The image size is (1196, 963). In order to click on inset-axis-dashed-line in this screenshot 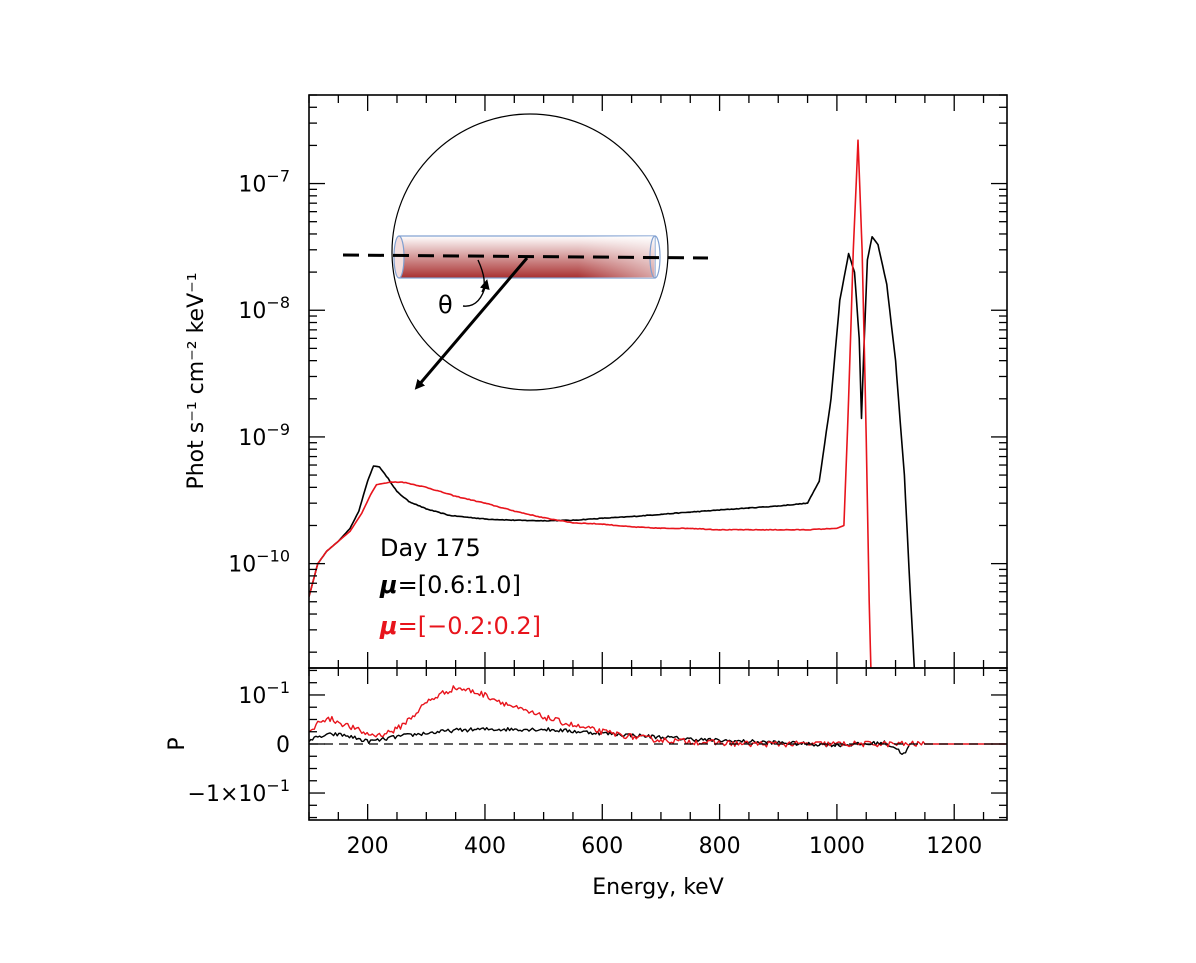, I will do `click(525, 256)`.